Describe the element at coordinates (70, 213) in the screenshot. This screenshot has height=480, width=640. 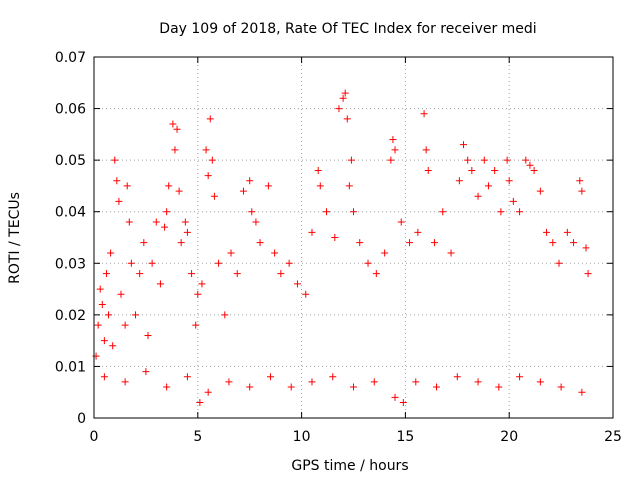
I see `y-tick-label: 0.04` at that location.